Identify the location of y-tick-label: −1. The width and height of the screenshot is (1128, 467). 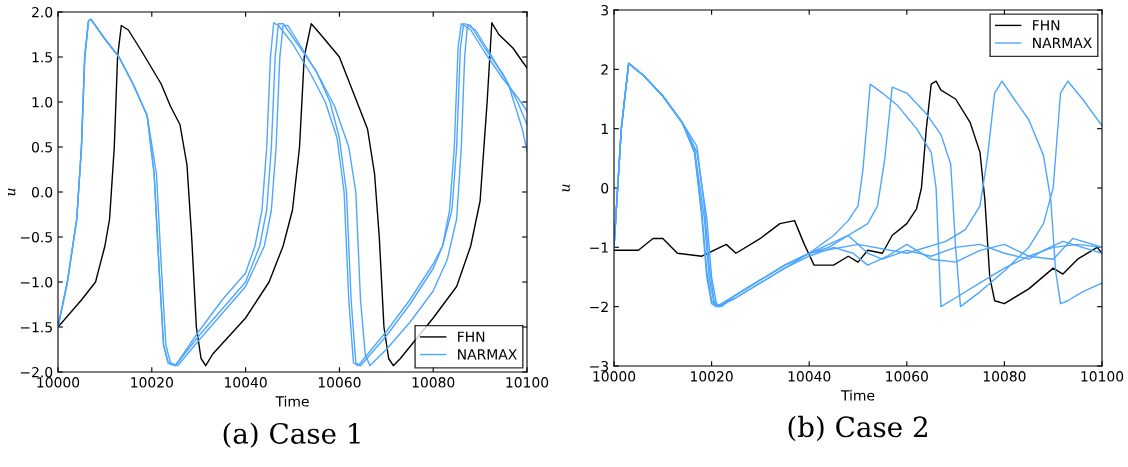
(599, 247).